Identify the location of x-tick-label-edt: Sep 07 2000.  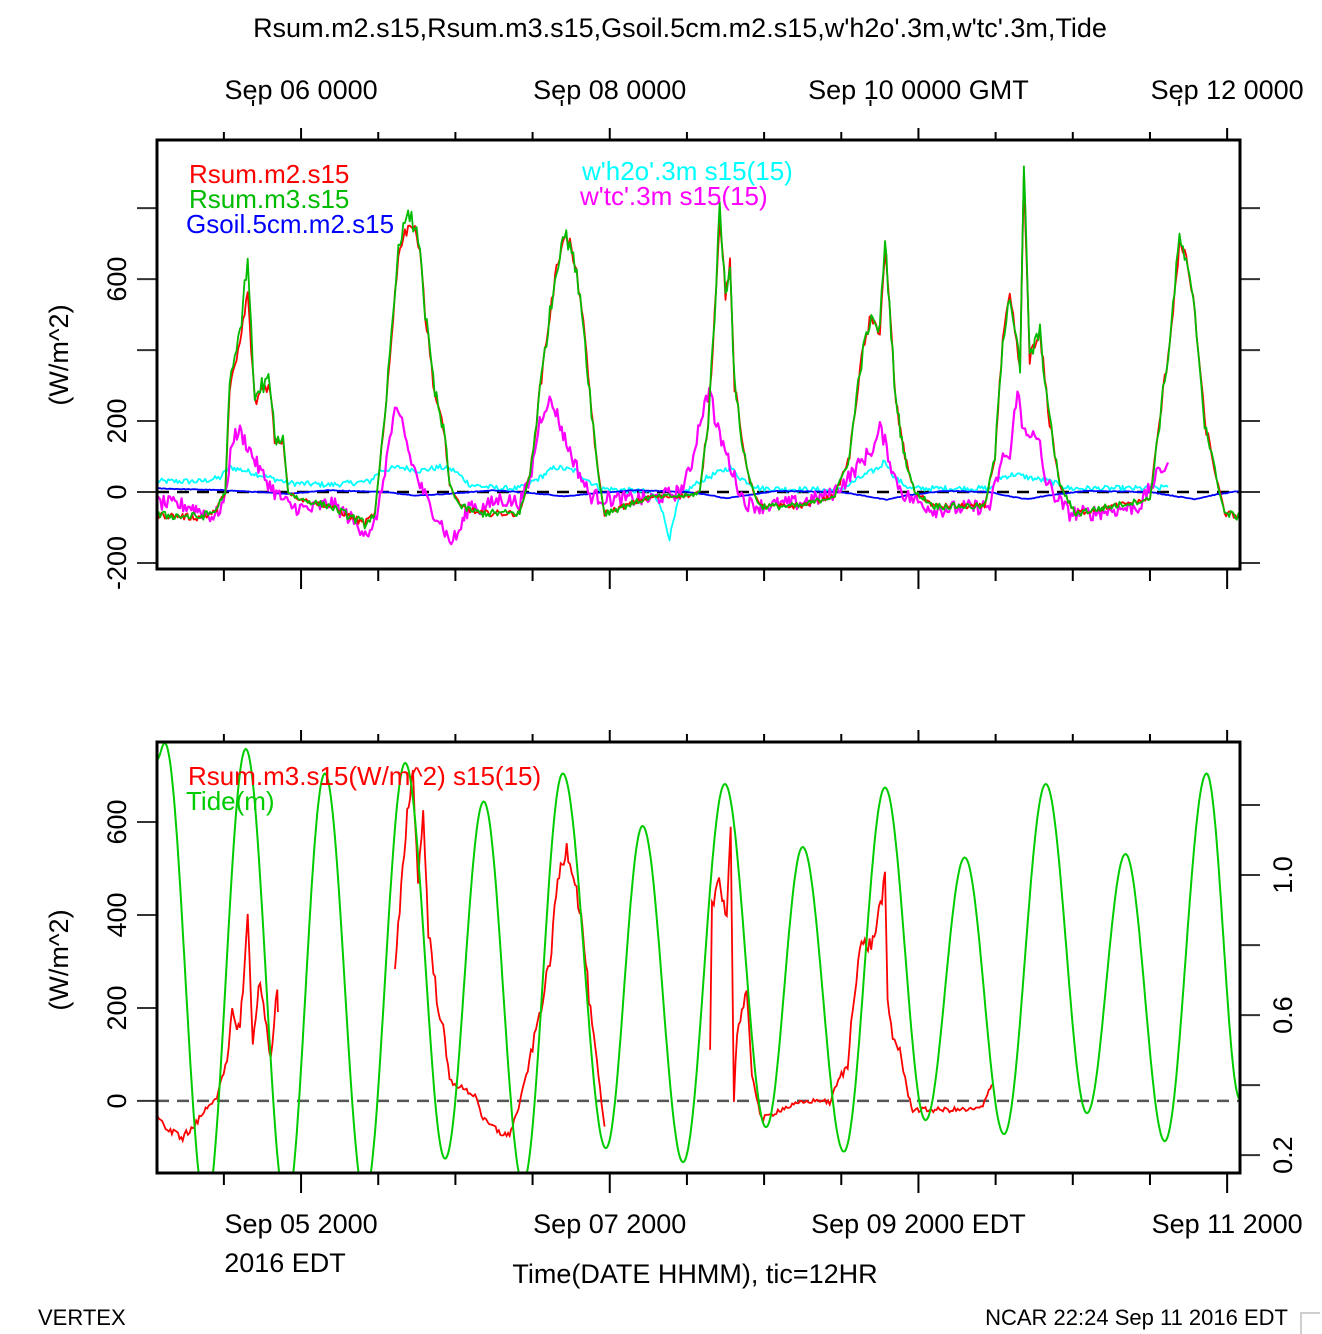
(609, 1224).